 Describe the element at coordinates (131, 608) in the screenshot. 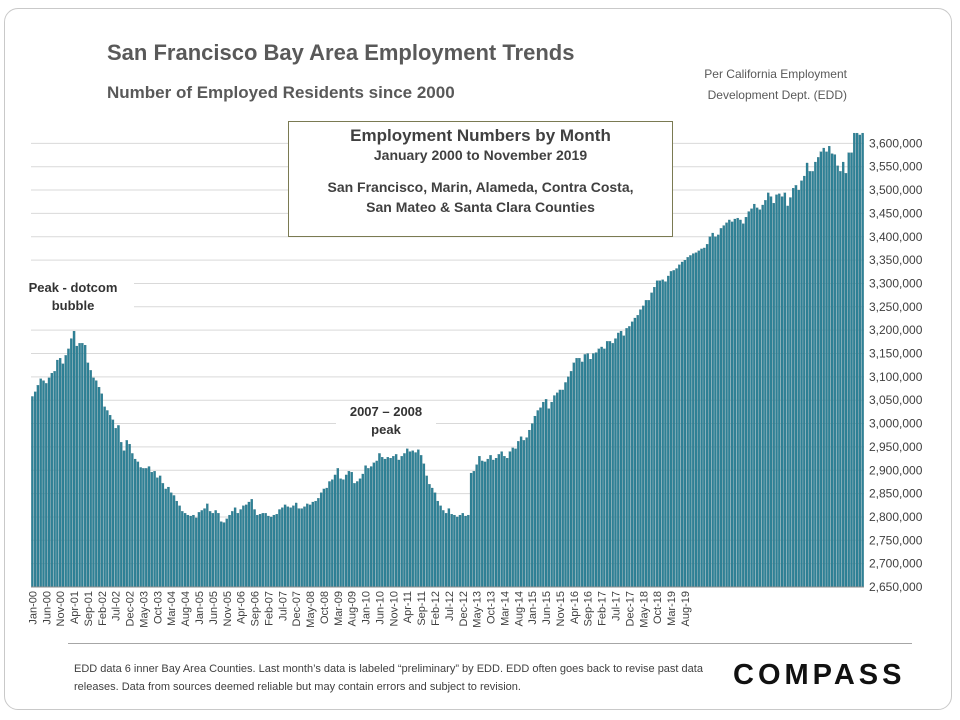

I see `x-tick-label: Dec-02` at that location.